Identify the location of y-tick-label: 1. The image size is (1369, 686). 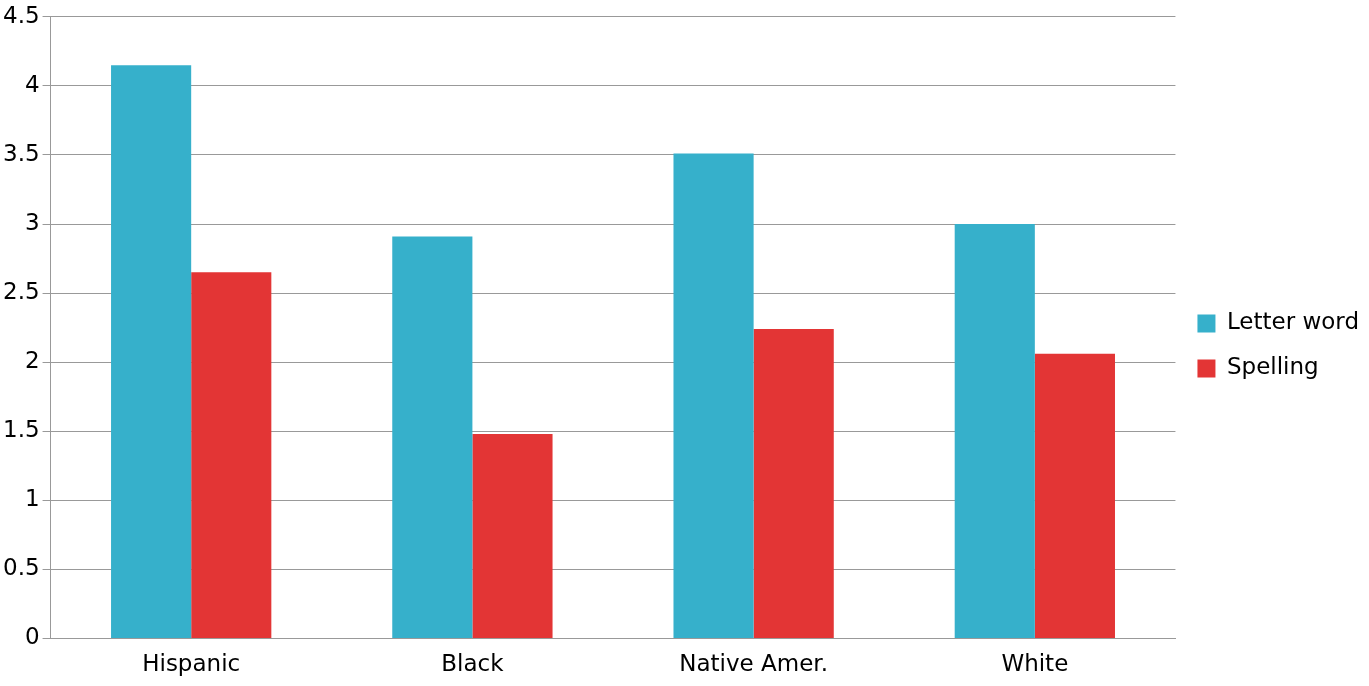
(32, 498).